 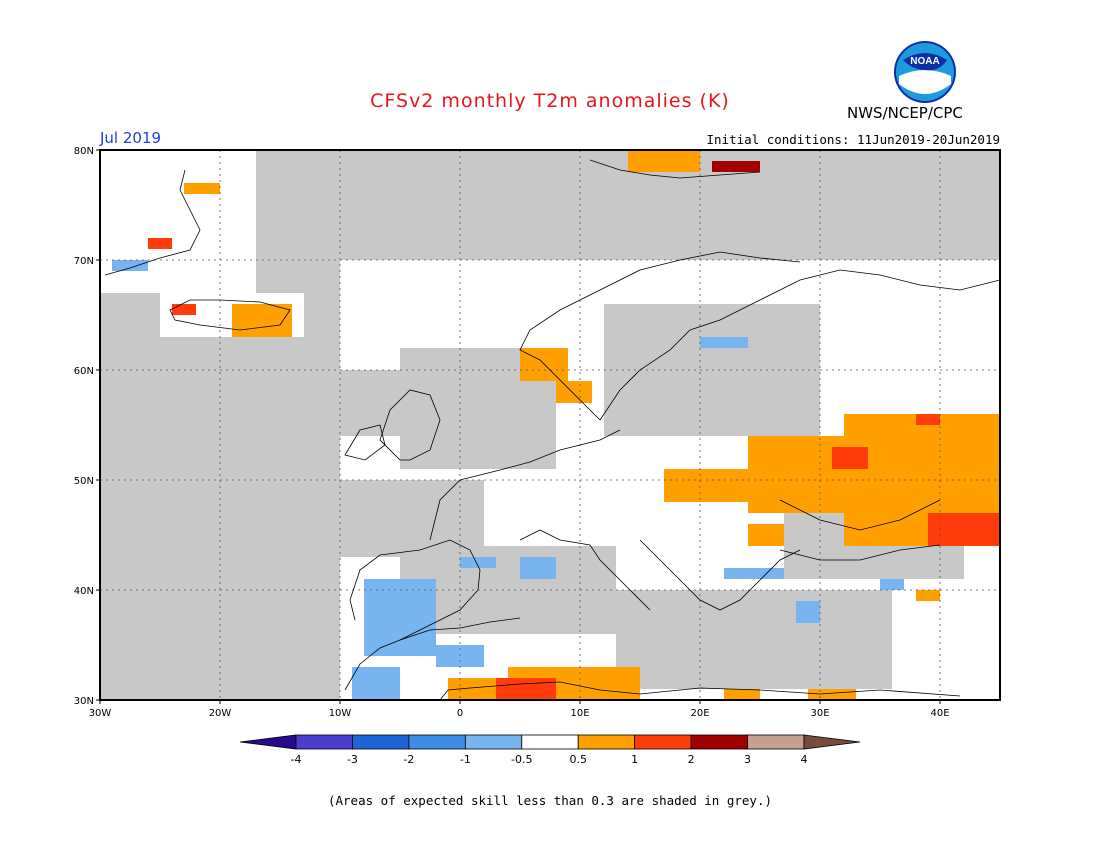 I want to click on colorbar-tick-label: -2, so click(x=408, y=759).